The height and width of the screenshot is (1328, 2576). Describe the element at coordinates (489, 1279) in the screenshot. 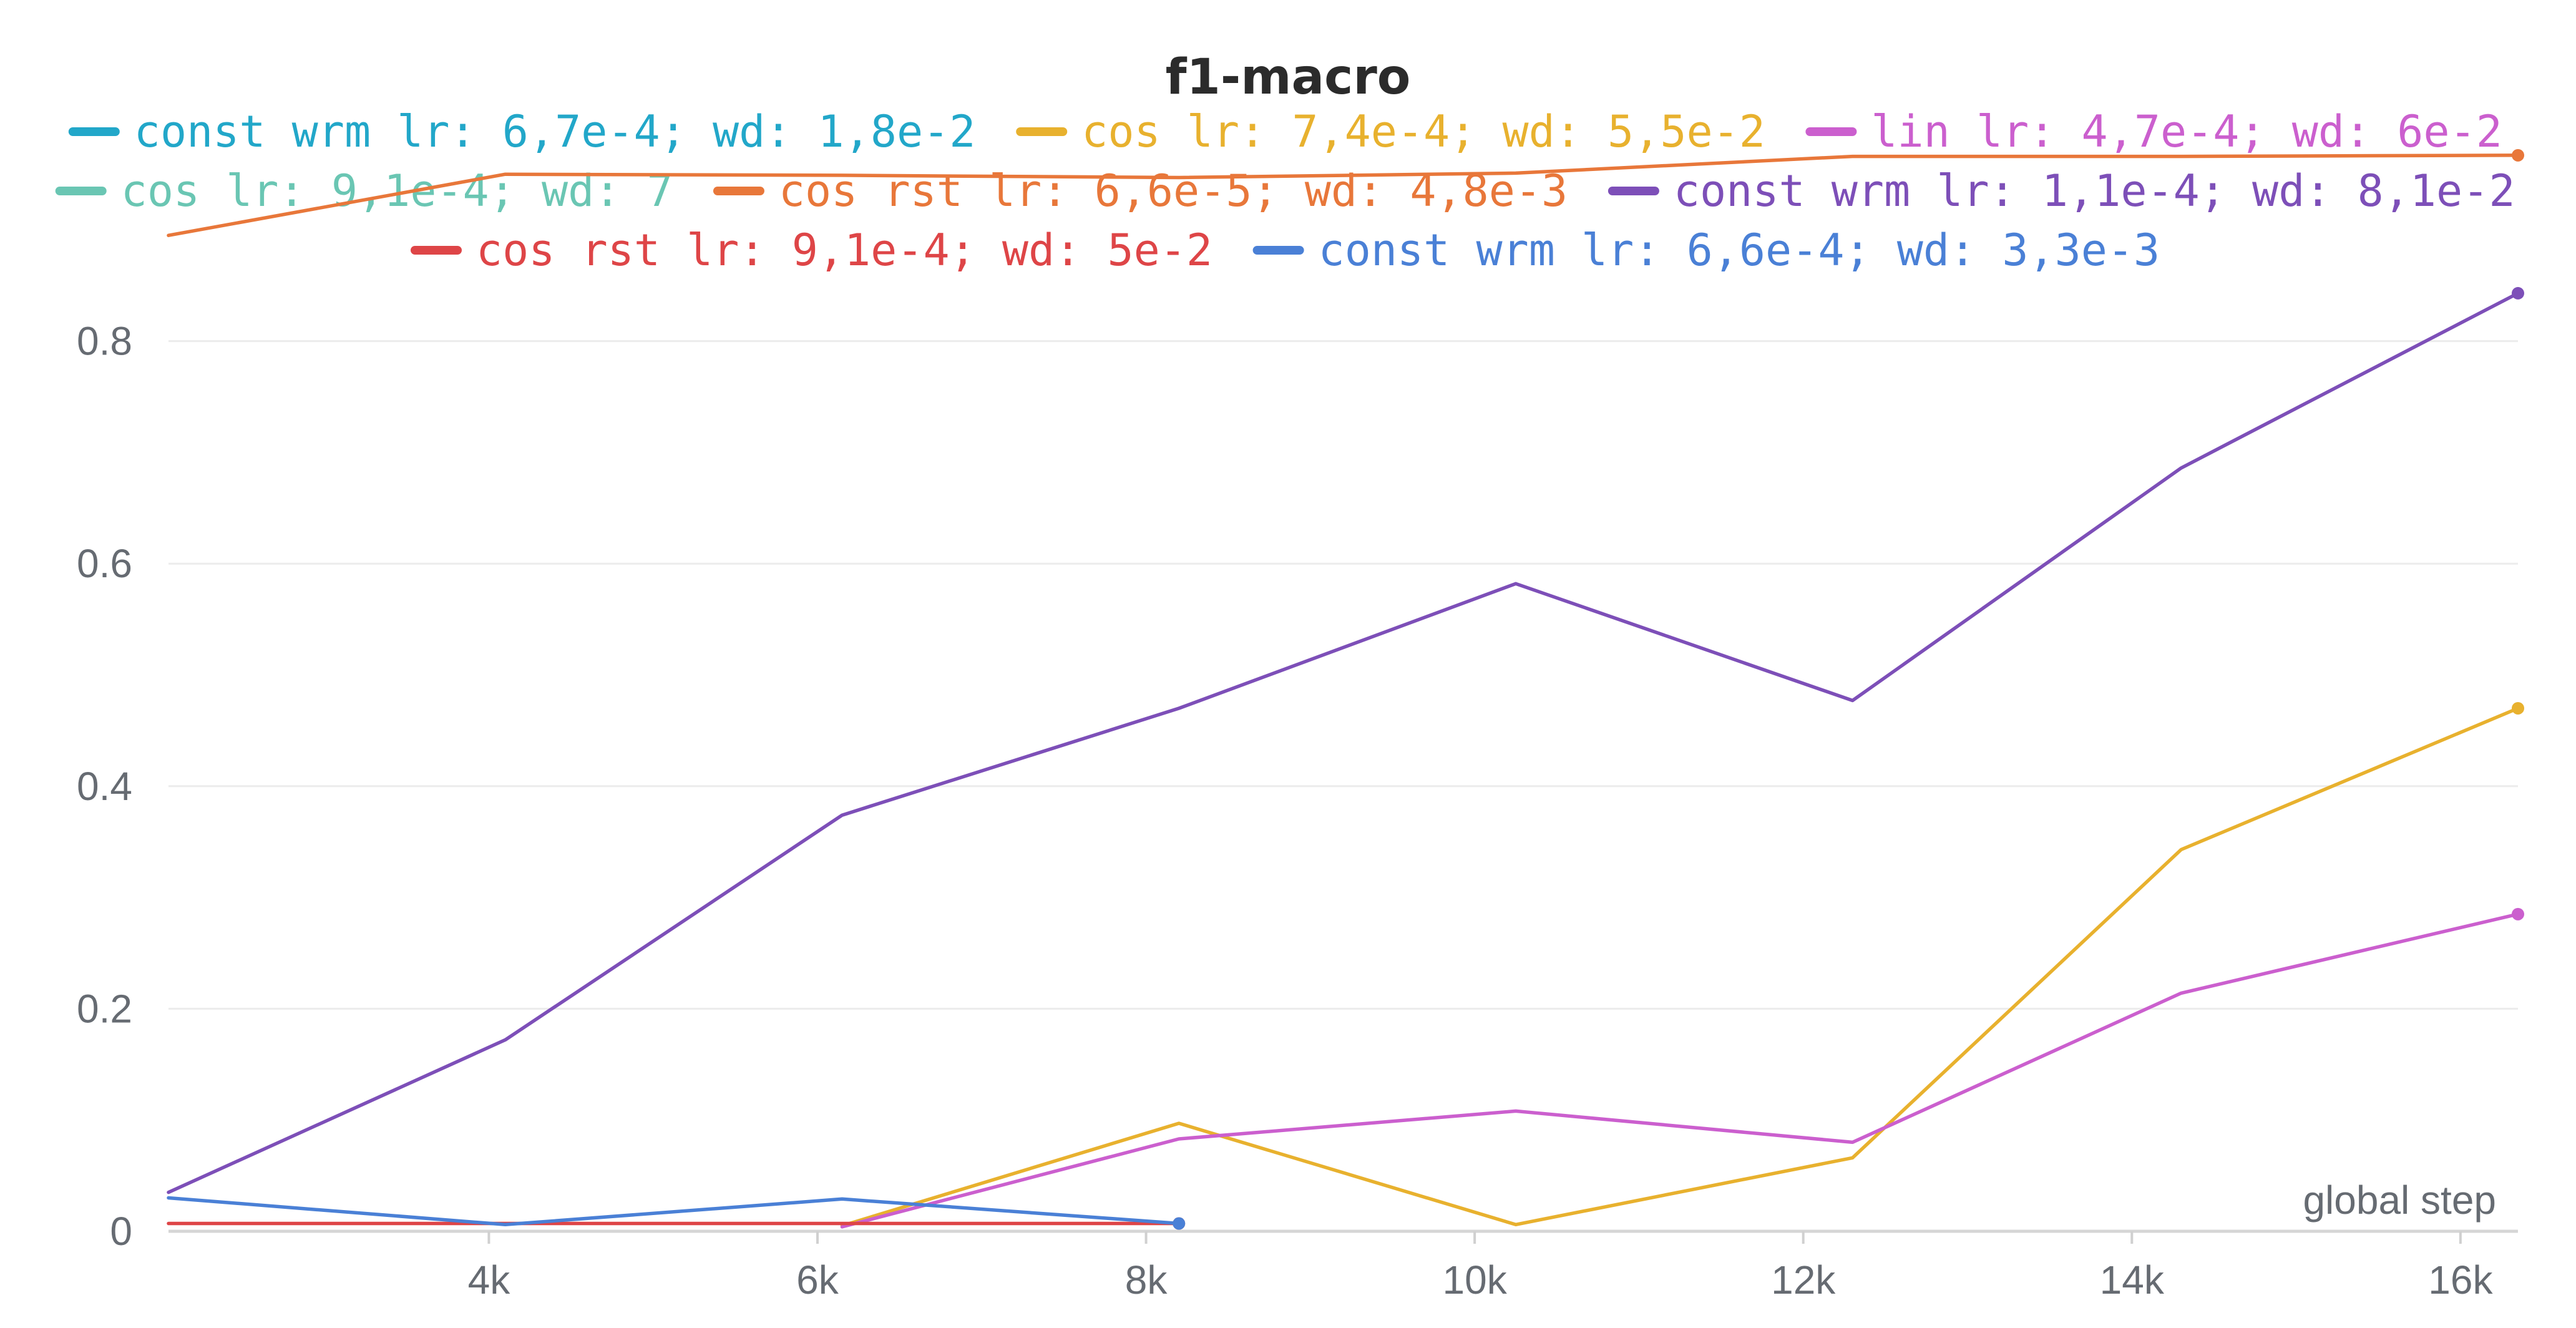

I see `x-tick-label: 4k` at that location.